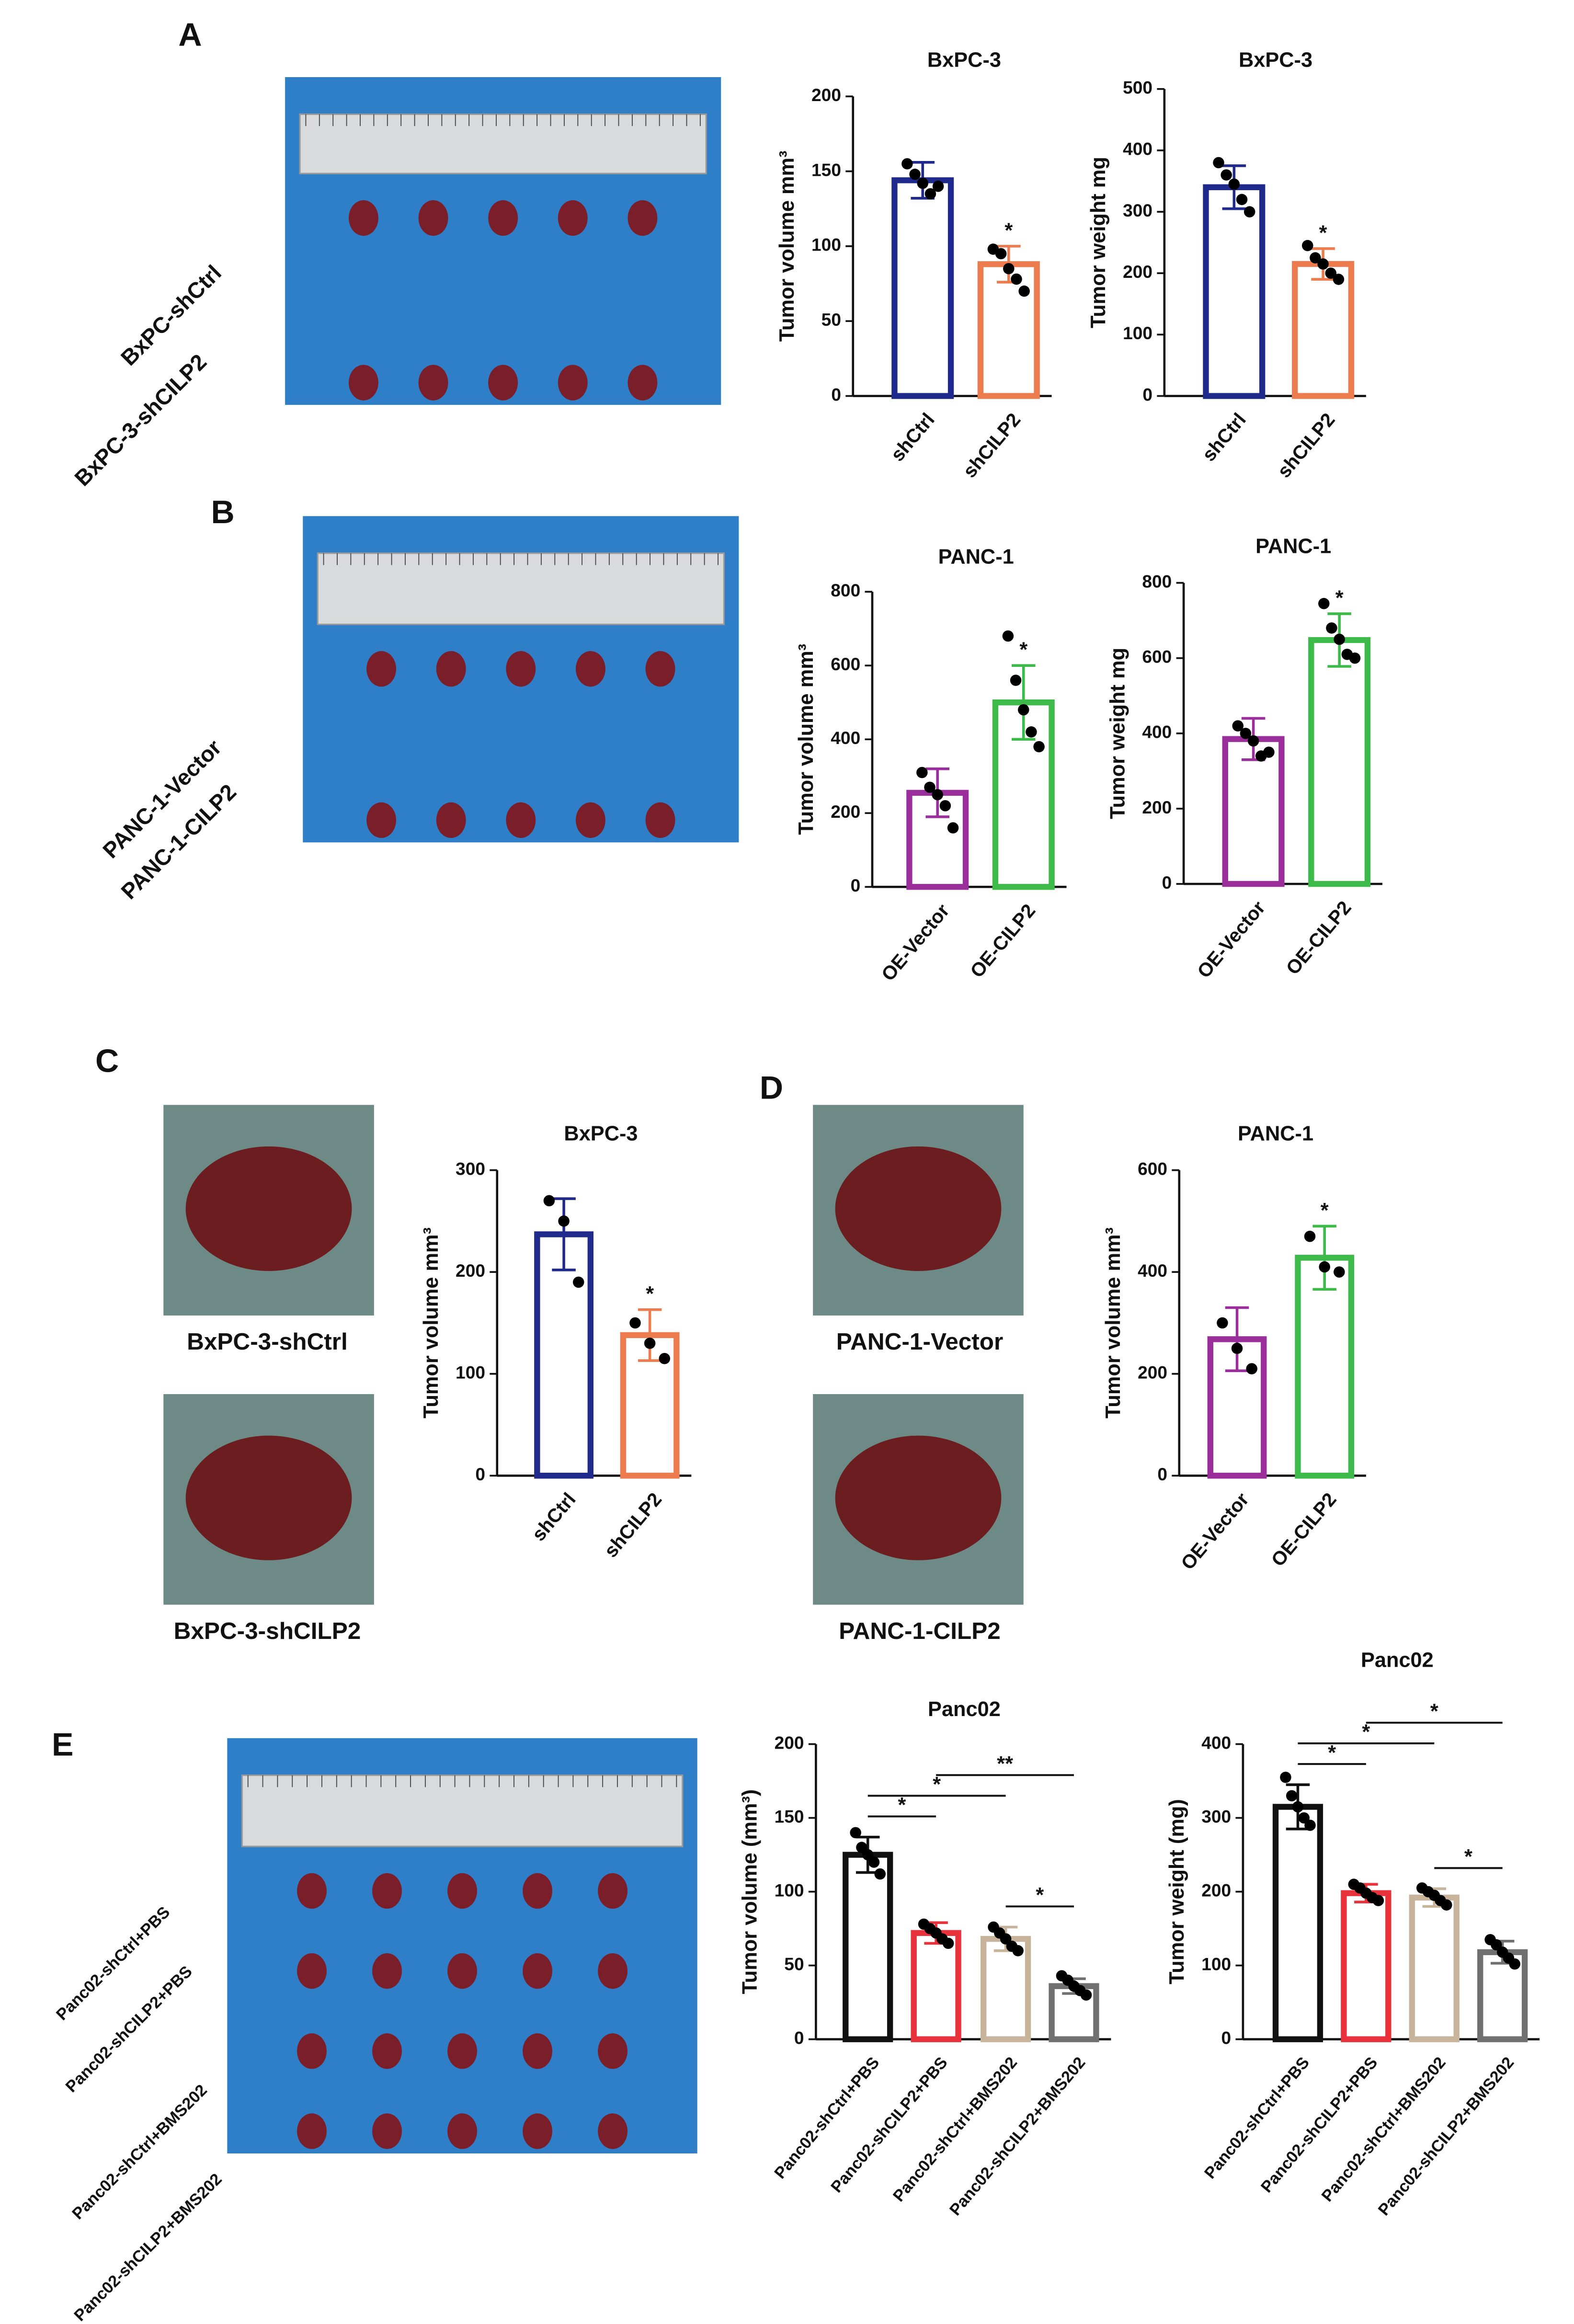 This screenshot has height=2324, width=1574. What do you see at coordinates (1176, 1892) in the screenshot?
I see `y-axis-label: Tumor weight (mg)` at bounding box center [1176, 1892].